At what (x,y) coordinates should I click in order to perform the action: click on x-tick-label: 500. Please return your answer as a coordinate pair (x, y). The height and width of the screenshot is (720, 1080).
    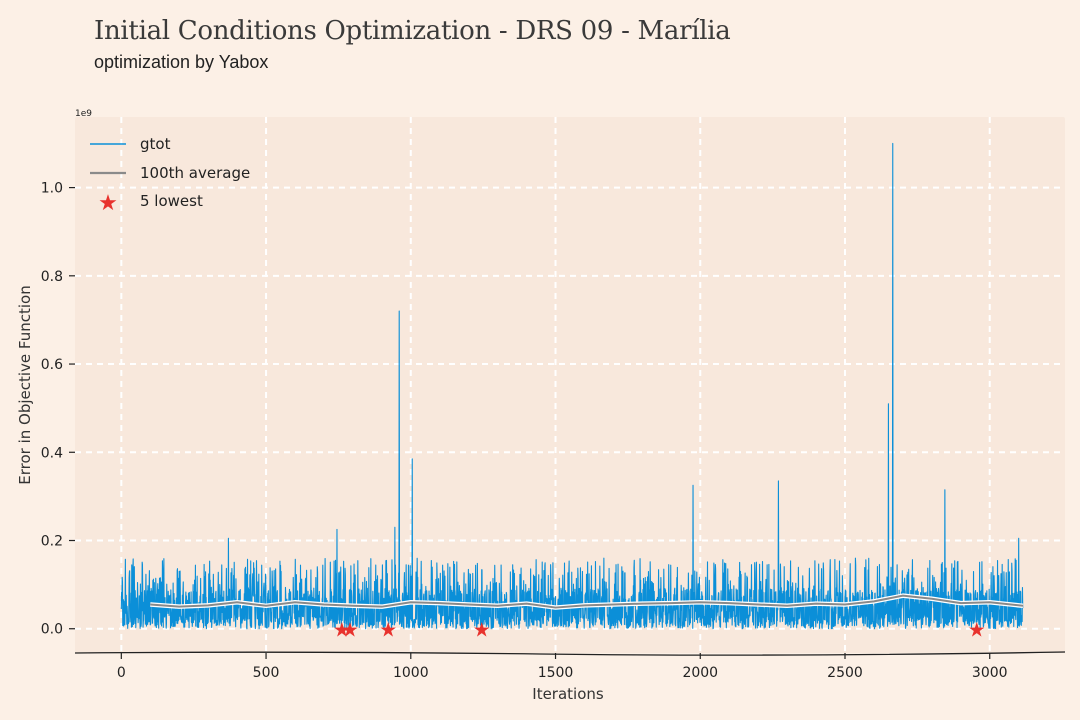
    Looking at the image, I should click on (266, 673).